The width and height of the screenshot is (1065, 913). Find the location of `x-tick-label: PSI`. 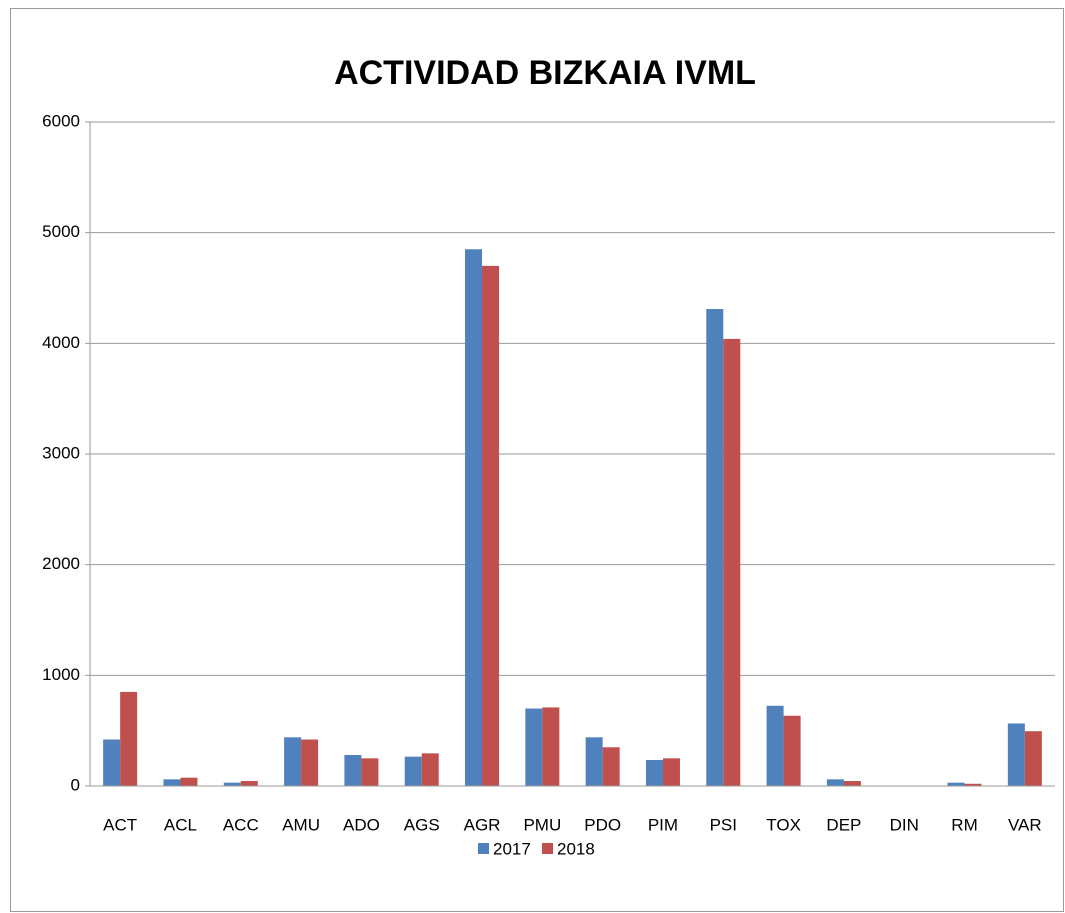

x-tick-label: PSI is located at coordinates (723, 824).